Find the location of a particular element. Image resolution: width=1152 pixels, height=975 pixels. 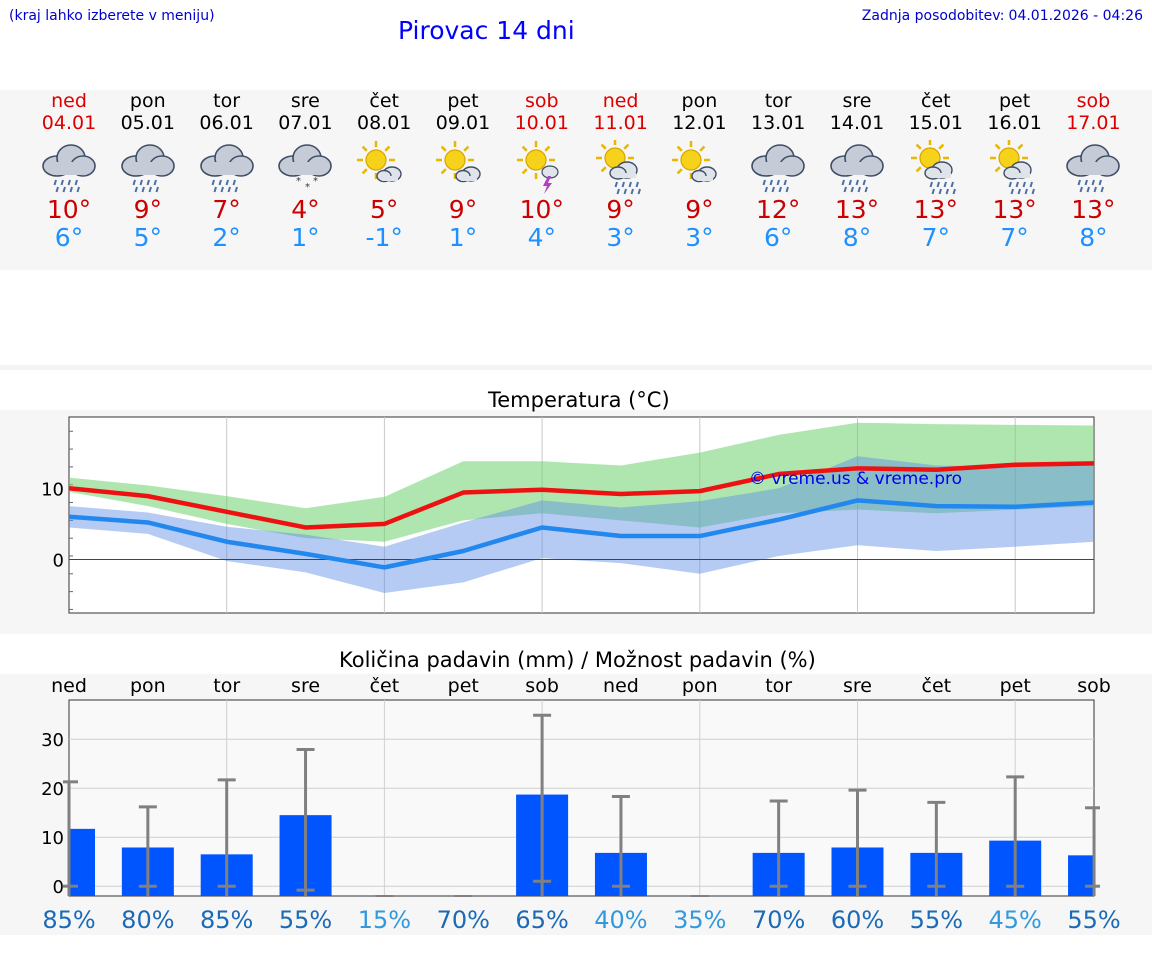

watermark: © vreme.us & vreme.pro is located at coordinates (855, 479).